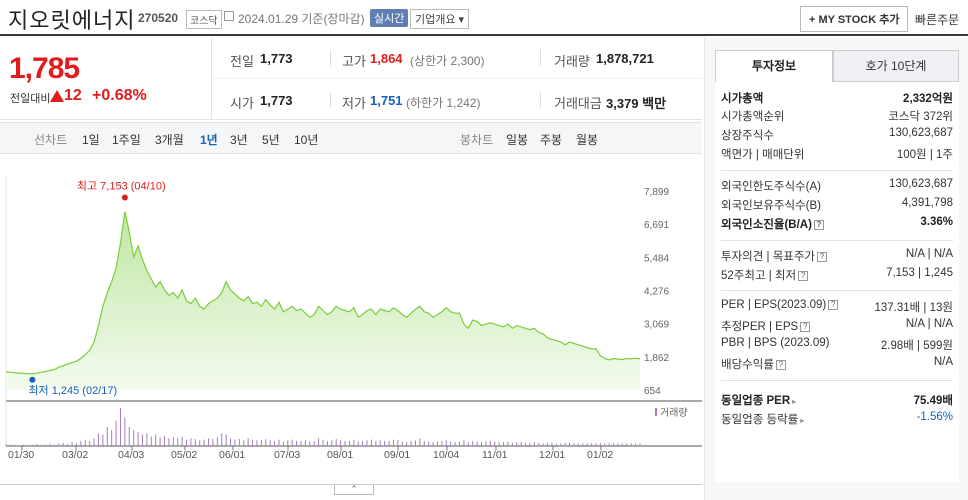 This screenshot has width=968, height=500. Describe the element at coordinates (75, 455) in the screenshot. I see `x-tick-label: 03/02` at that location.